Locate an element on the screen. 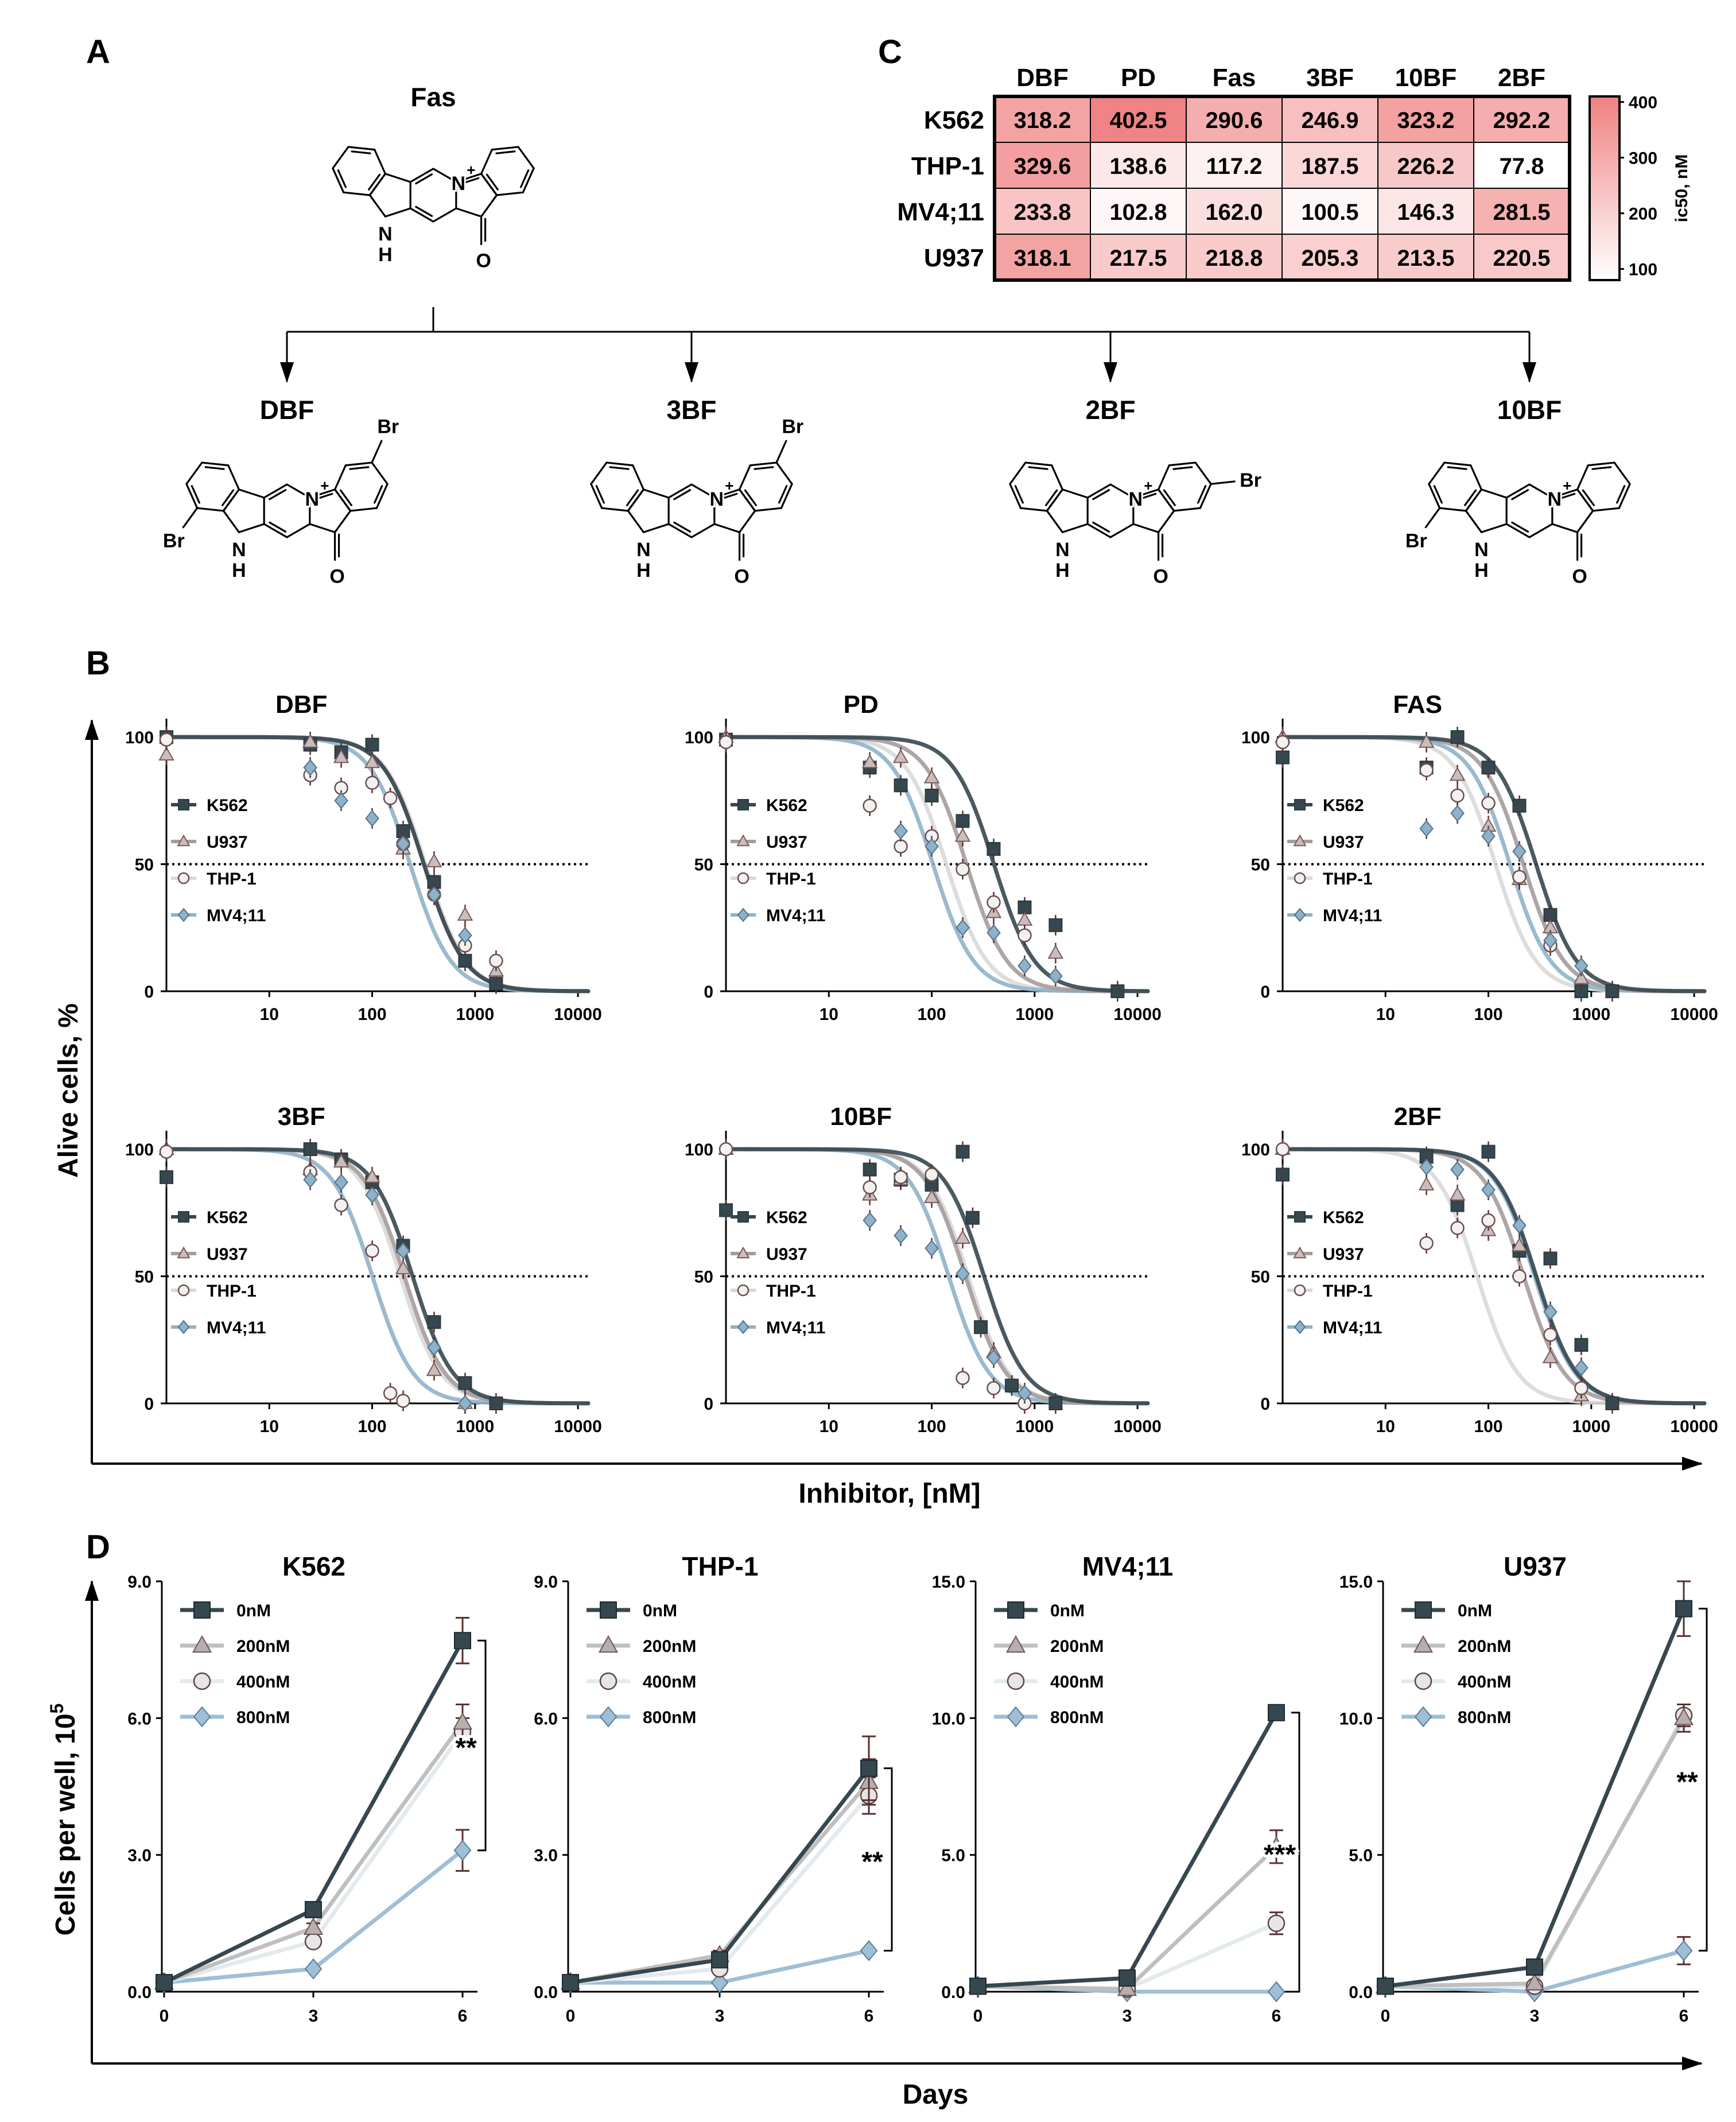  x-tick-label: 6 is located at coordinates (463, 2016).